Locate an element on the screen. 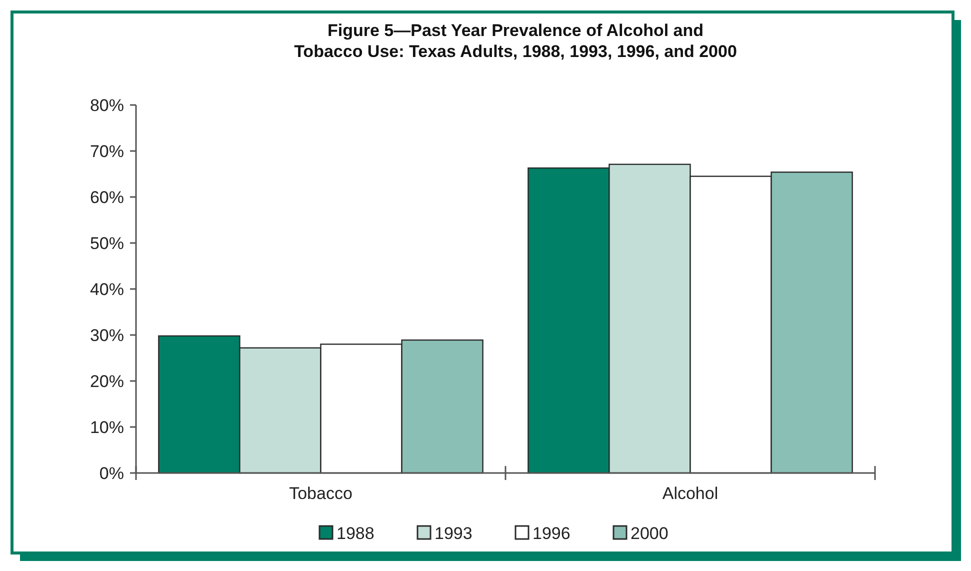 The width and height of the screenshot is (971, 571). y-tick-label: 30% is located at coordinates (107, 335).